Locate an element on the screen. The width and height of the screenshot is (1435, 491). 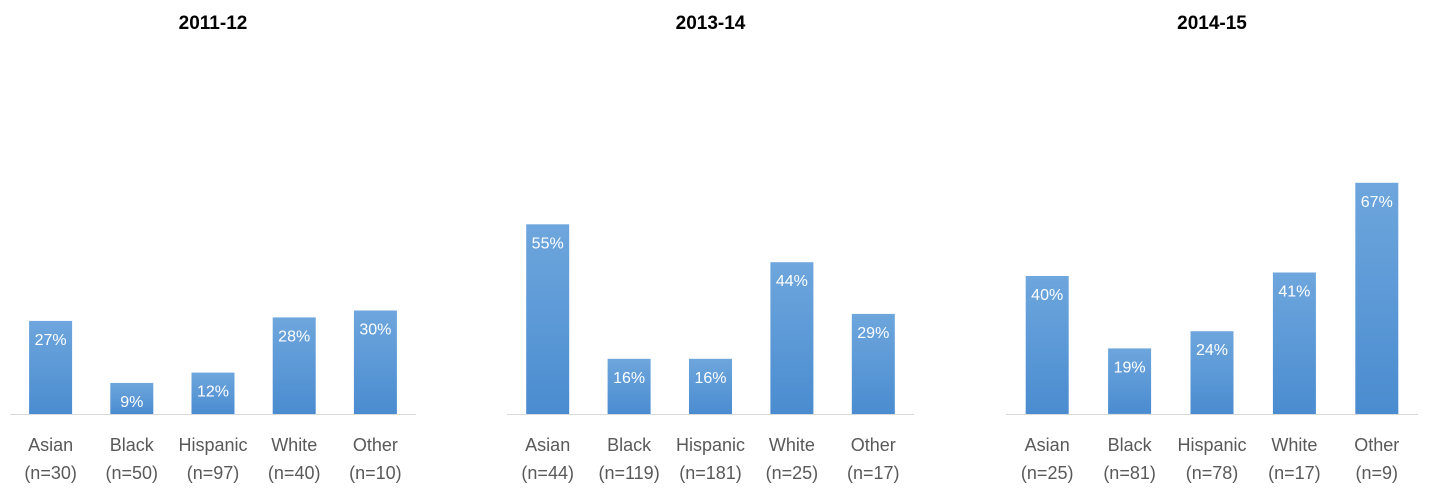
data-label: 9% is located at coordinates (131, 402).